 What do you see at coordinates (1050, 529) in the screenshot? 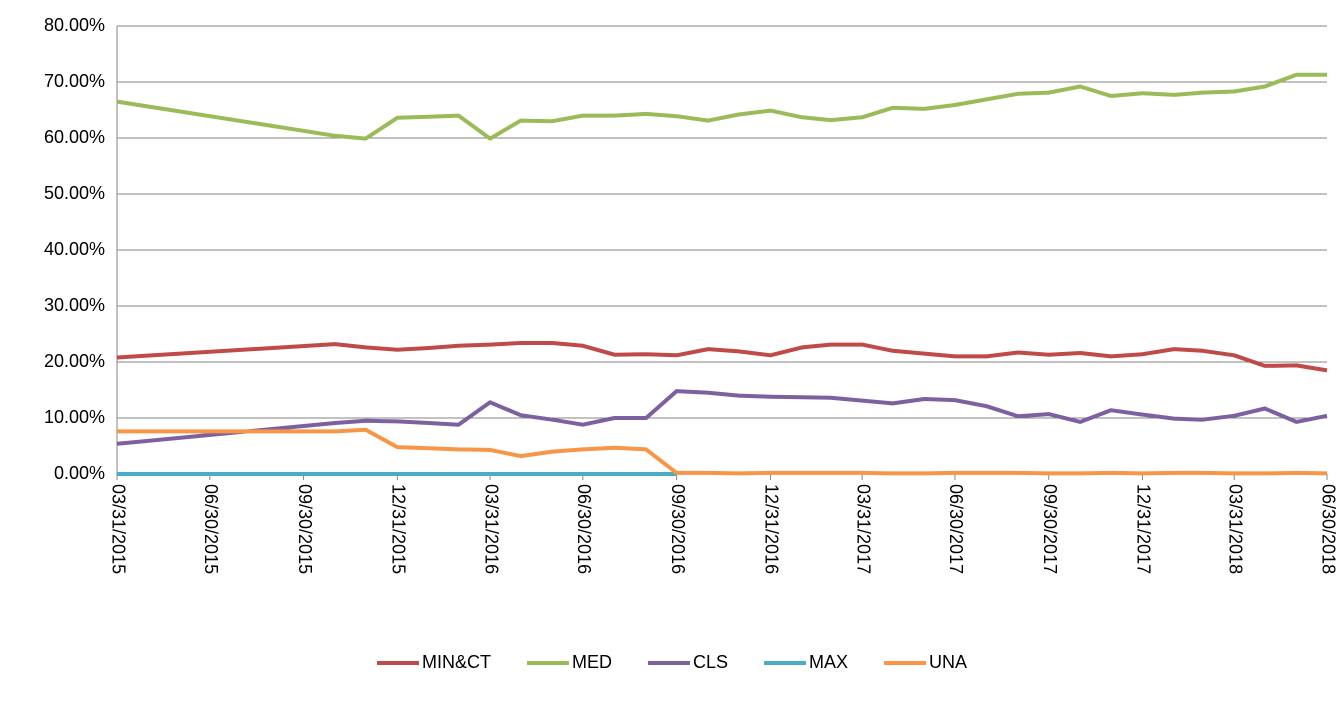
I see `x-tick-label: 09/30/2017` at bounding box center [1050, 529].